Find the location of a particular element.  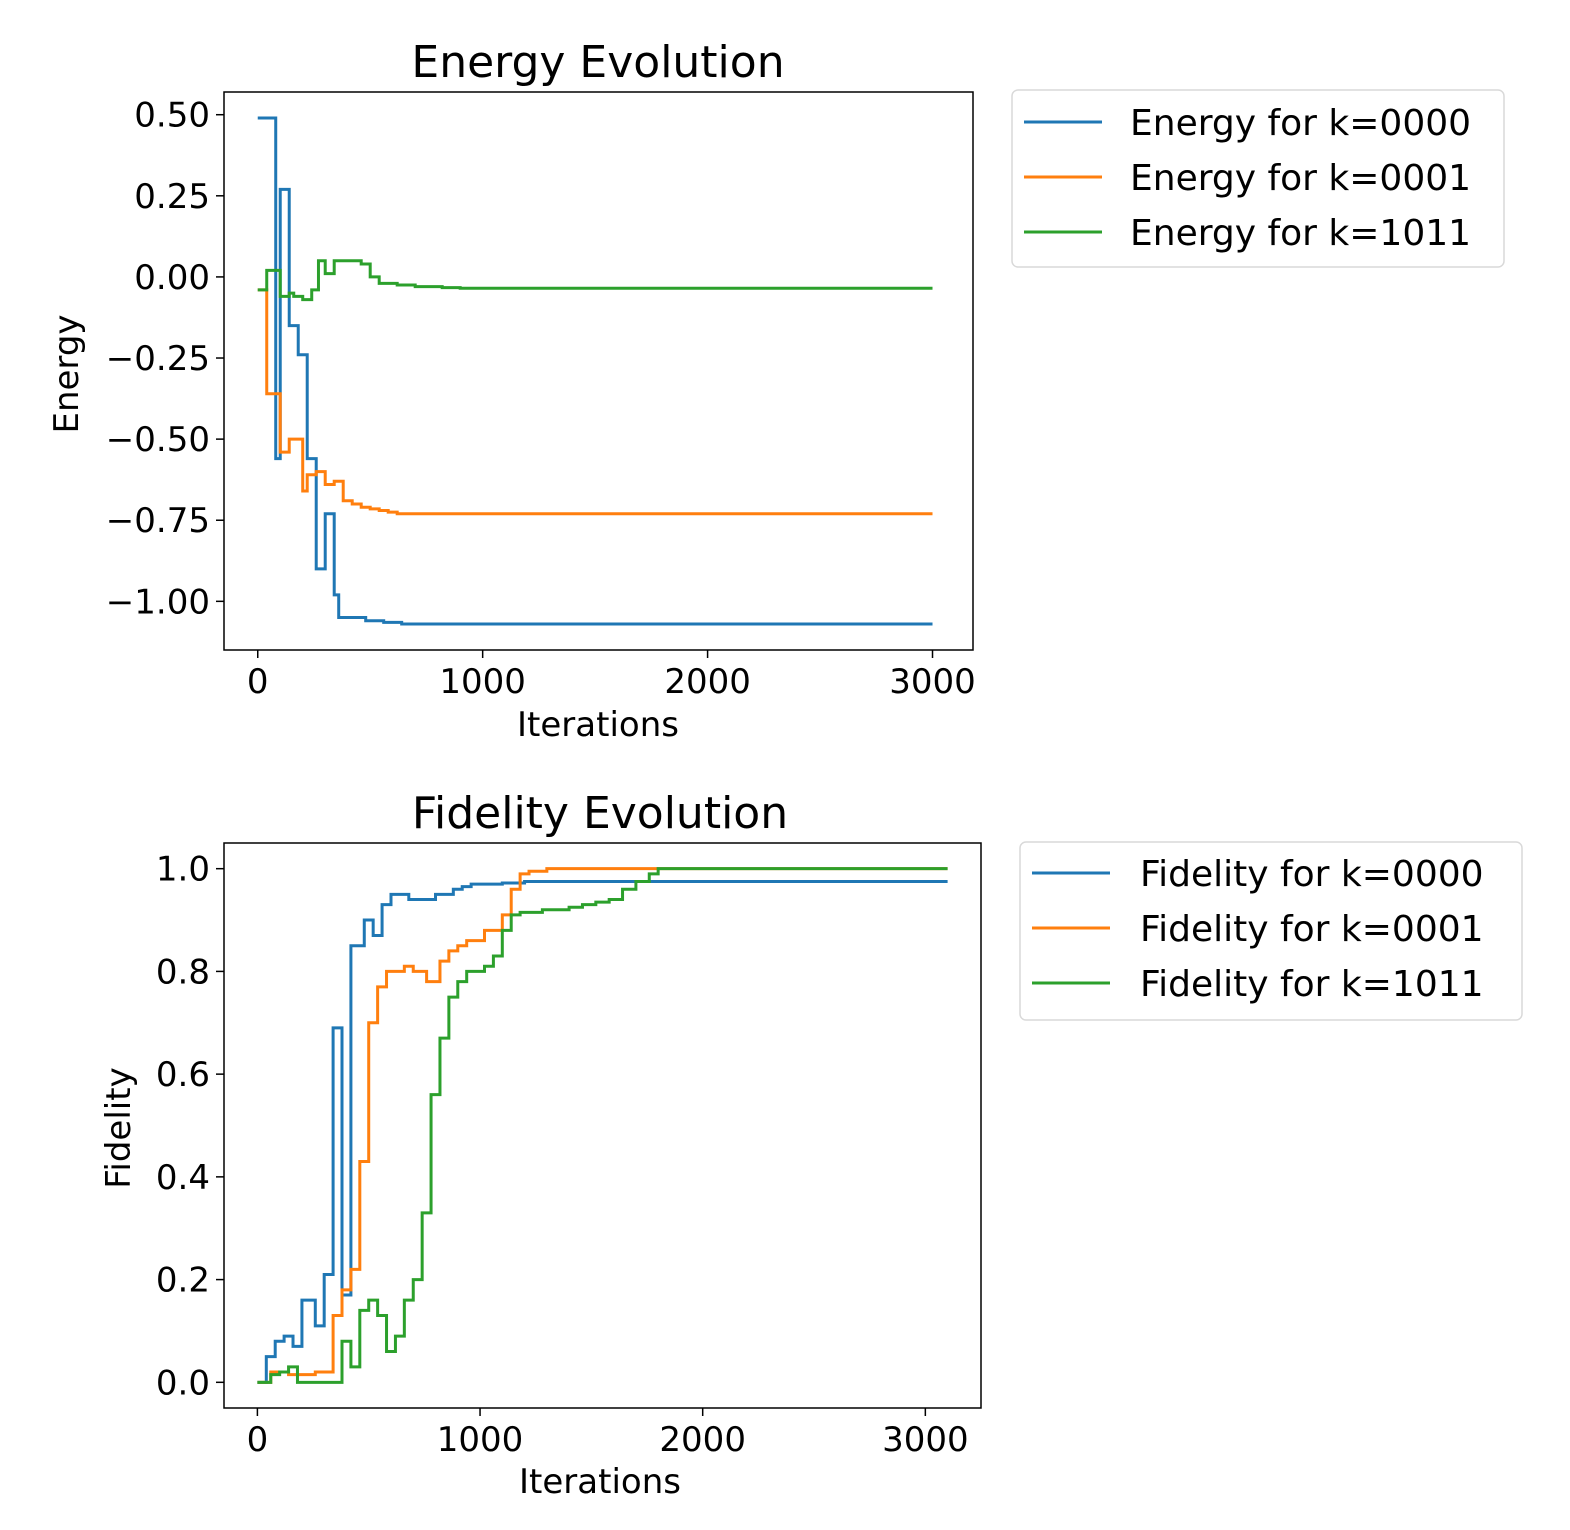

legend-label: Energy for k=1011 is located at coordinates (1300, 233).